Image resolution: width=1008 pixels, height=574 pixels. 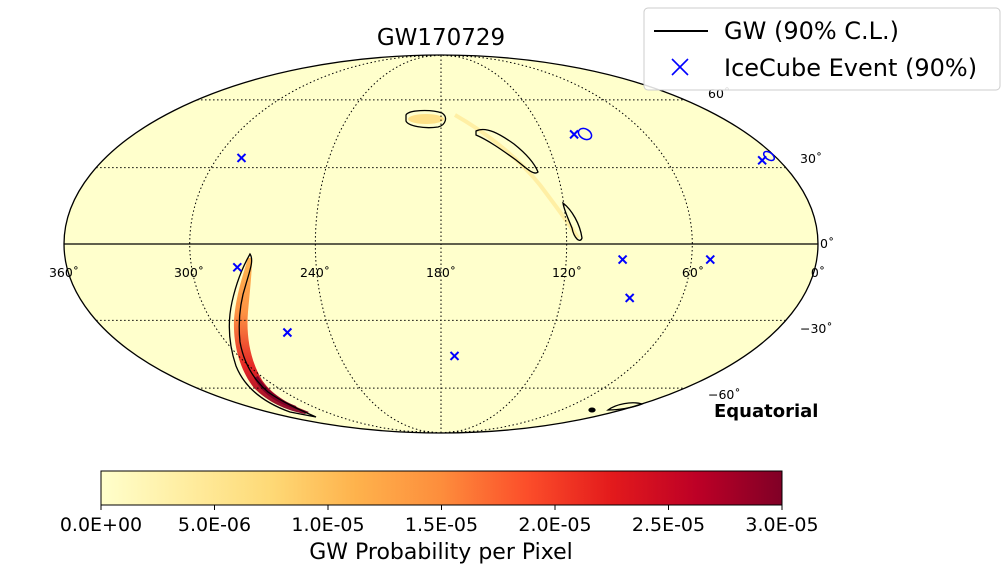 I want to click on ra-tick-label: 360˚, so click(x=64, y=272).